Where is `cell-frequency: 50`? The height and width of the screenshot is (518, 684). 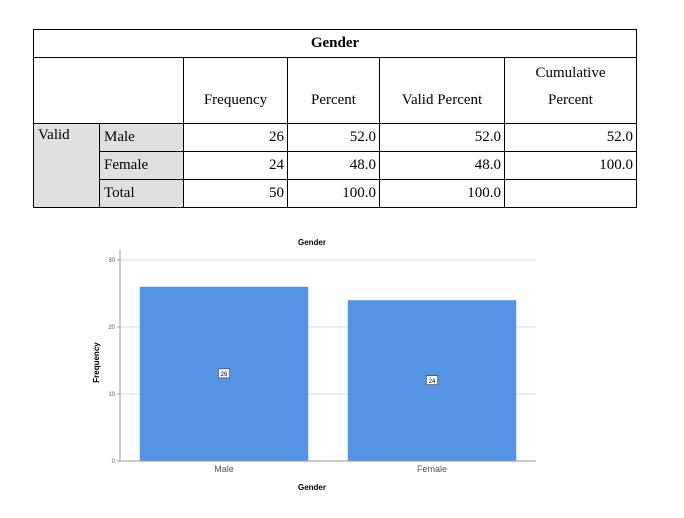
cell-frequency: 50 is located at coordinates (235, 193).